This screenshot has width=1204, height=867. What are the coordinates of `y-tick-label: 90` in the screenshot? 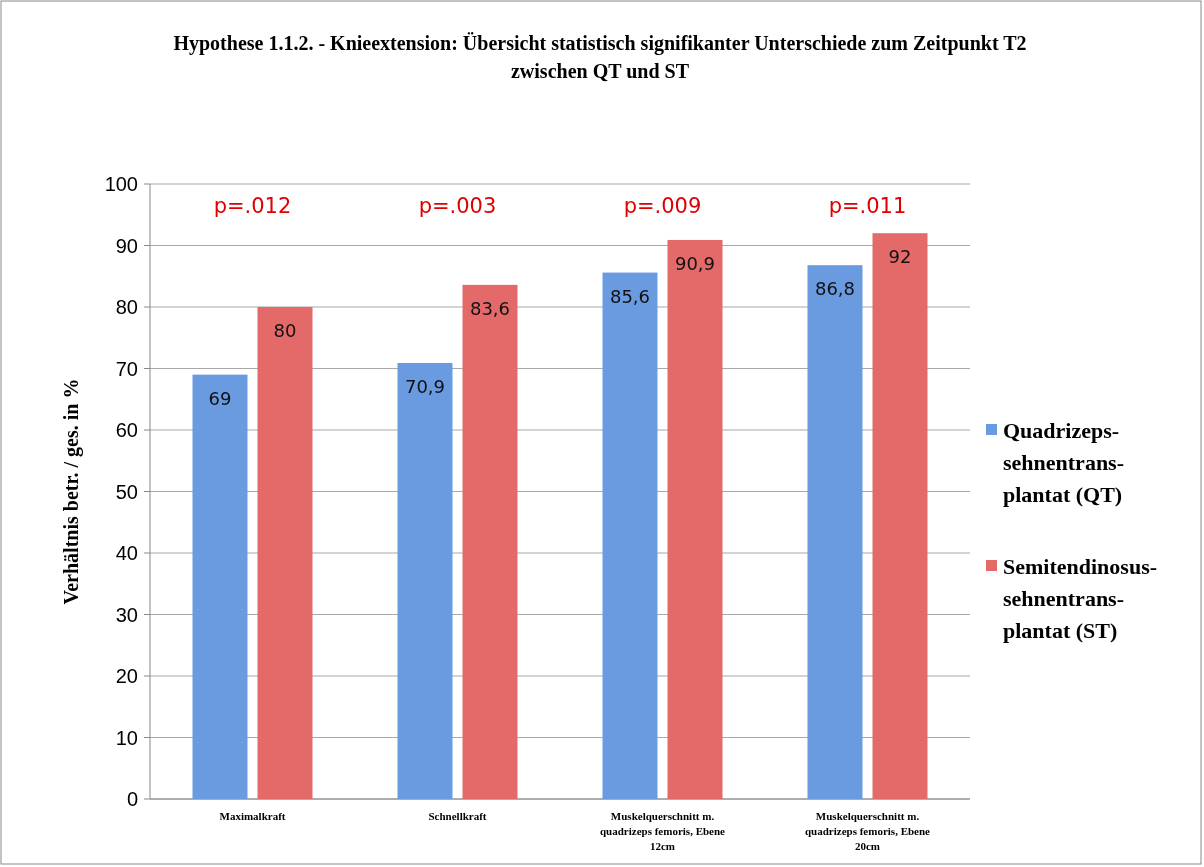 It's located at (126, 245).